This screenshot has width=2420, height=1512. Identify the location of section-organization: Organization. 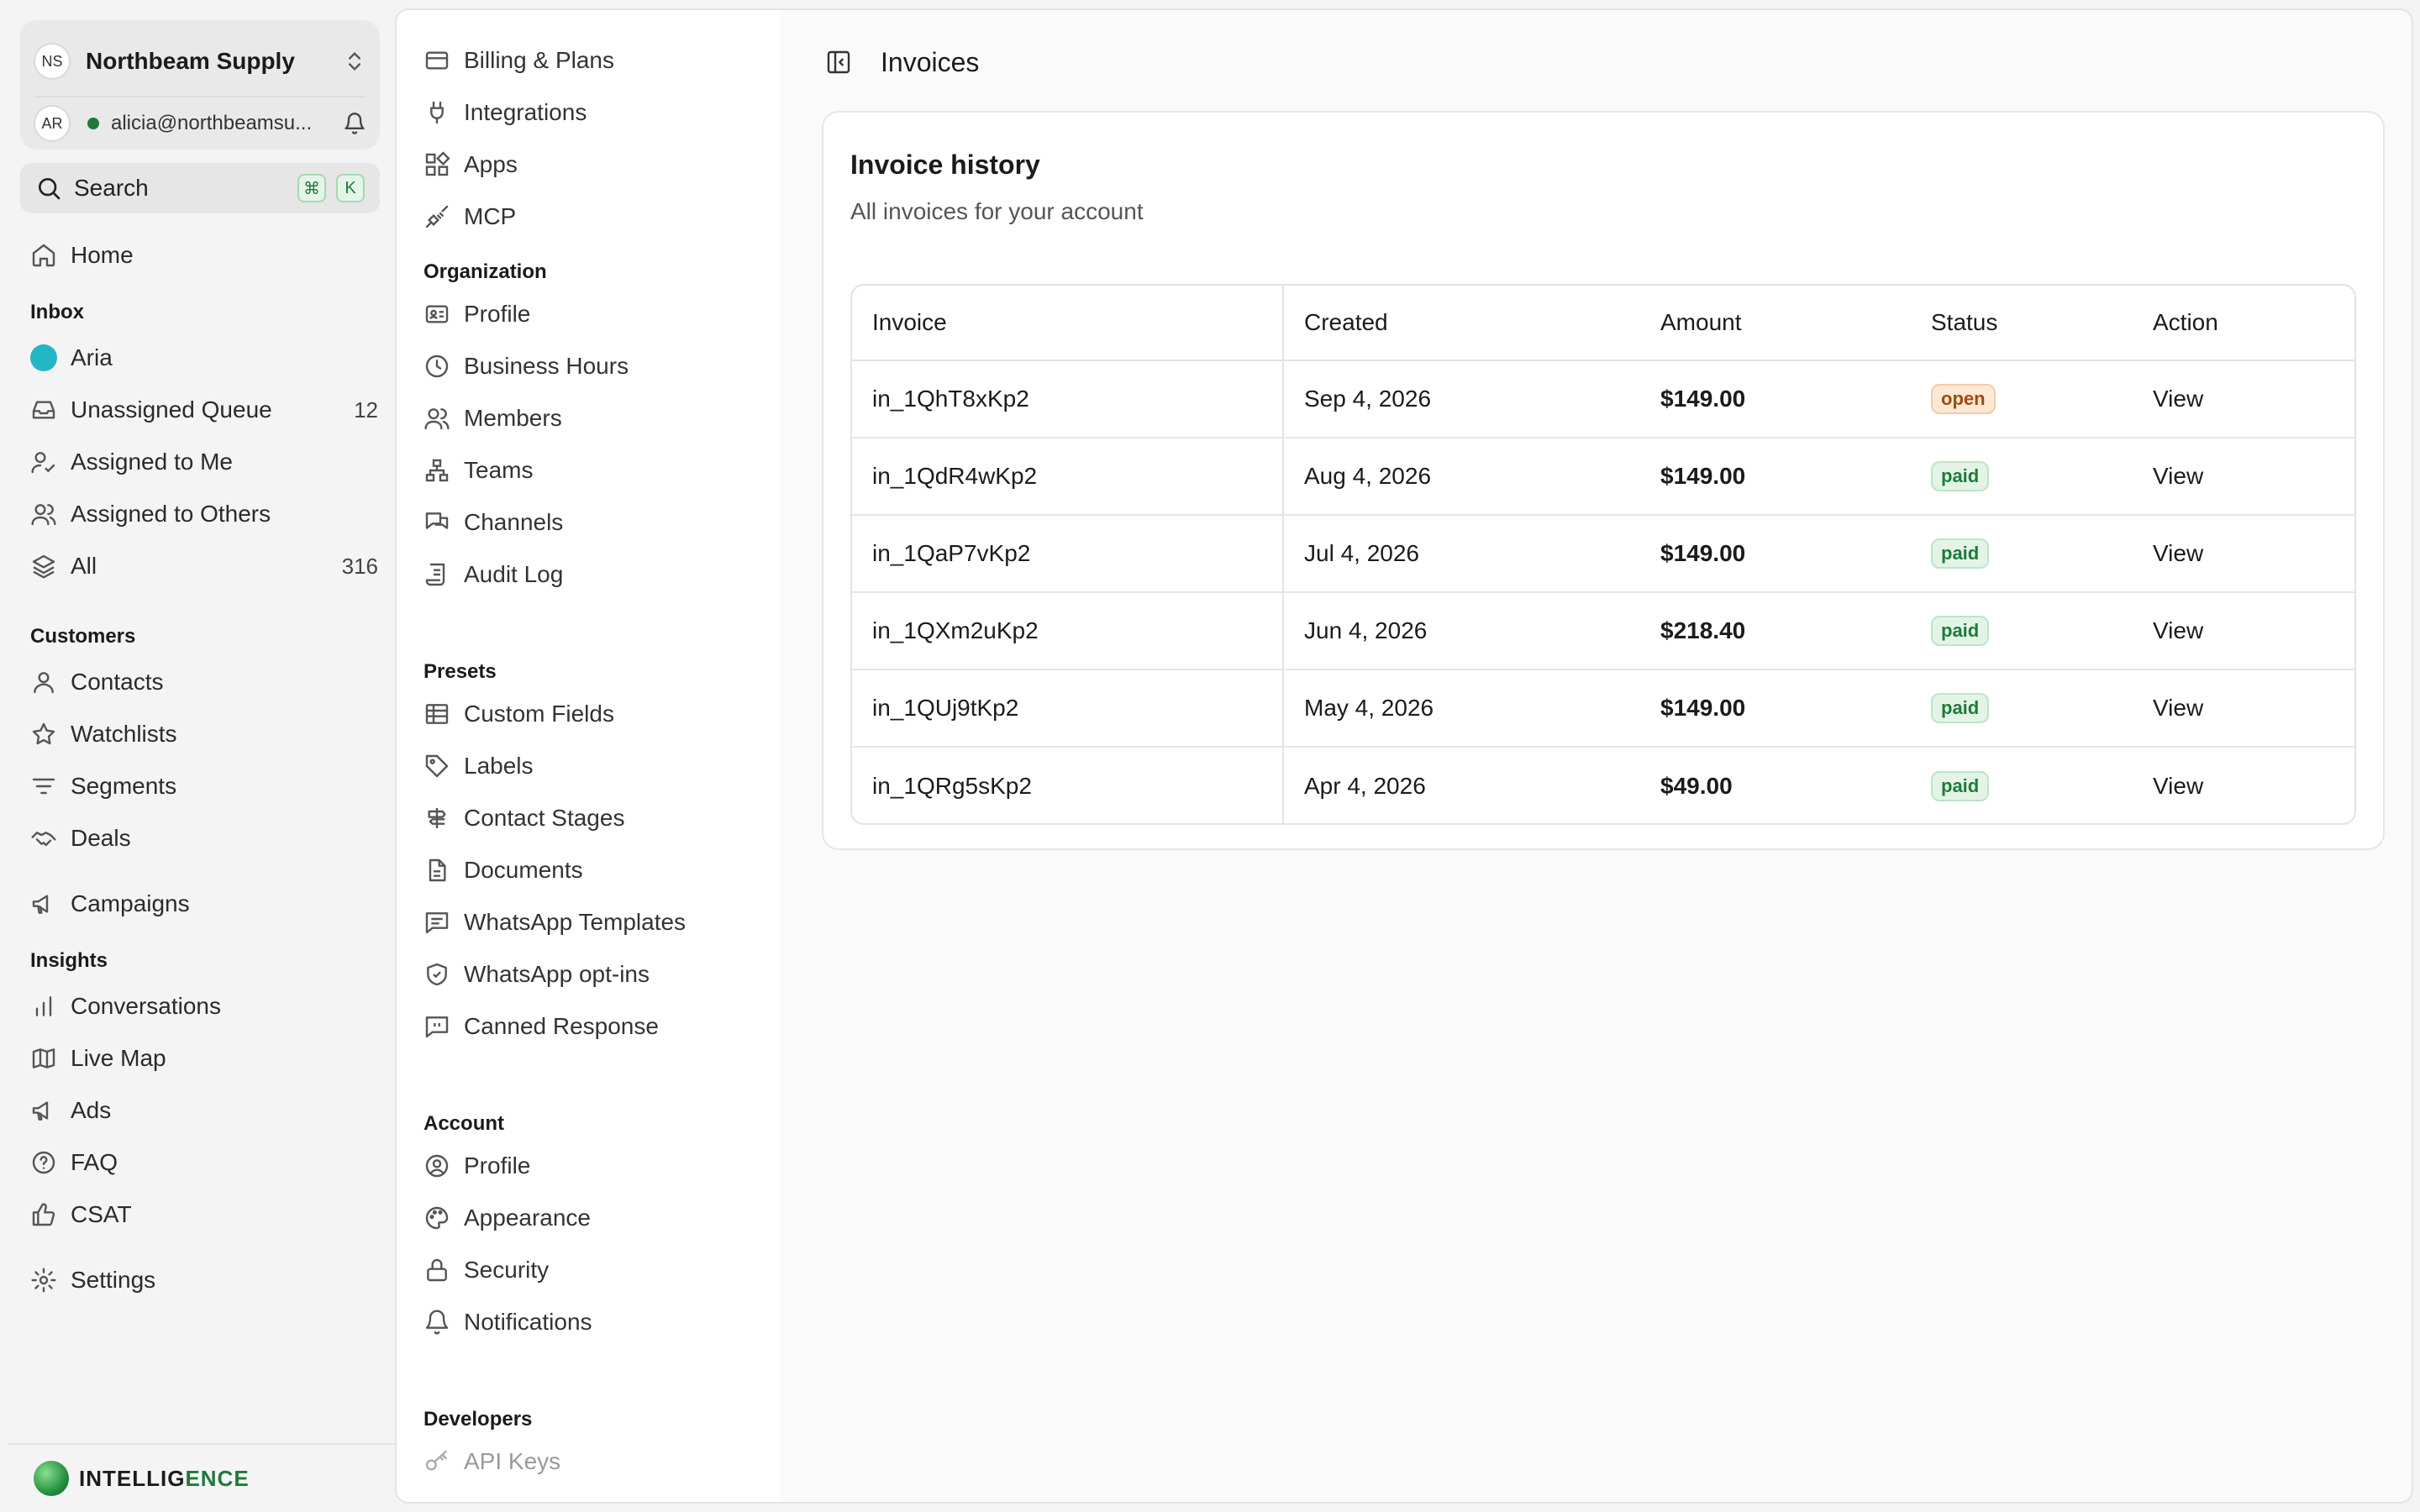
(485, 271).